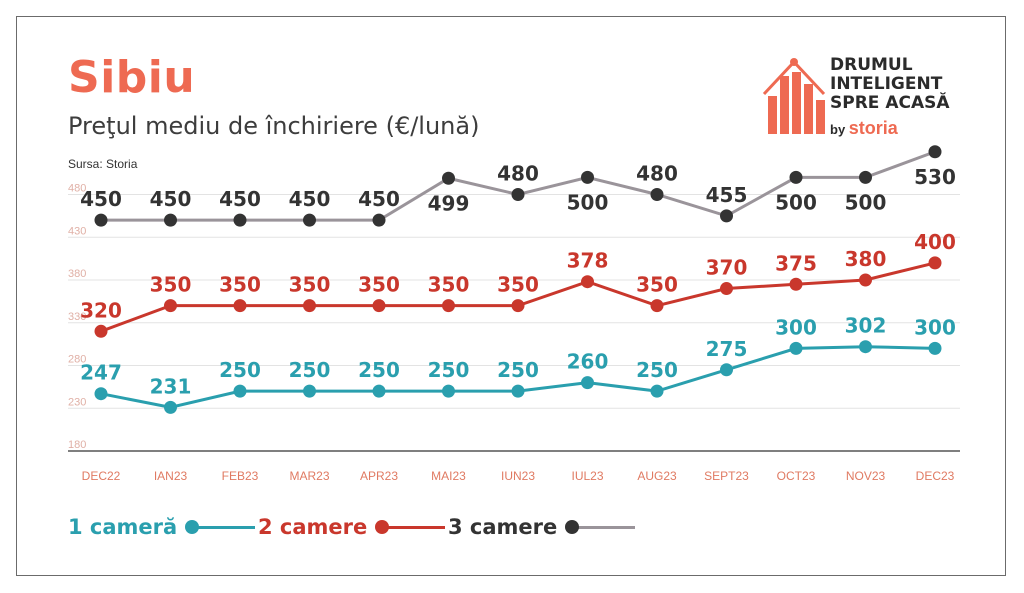 The image size is (1024, 593). Describe the element at coordinates (935, 242) in the screenshot. I see `data-label: 400` at that location.